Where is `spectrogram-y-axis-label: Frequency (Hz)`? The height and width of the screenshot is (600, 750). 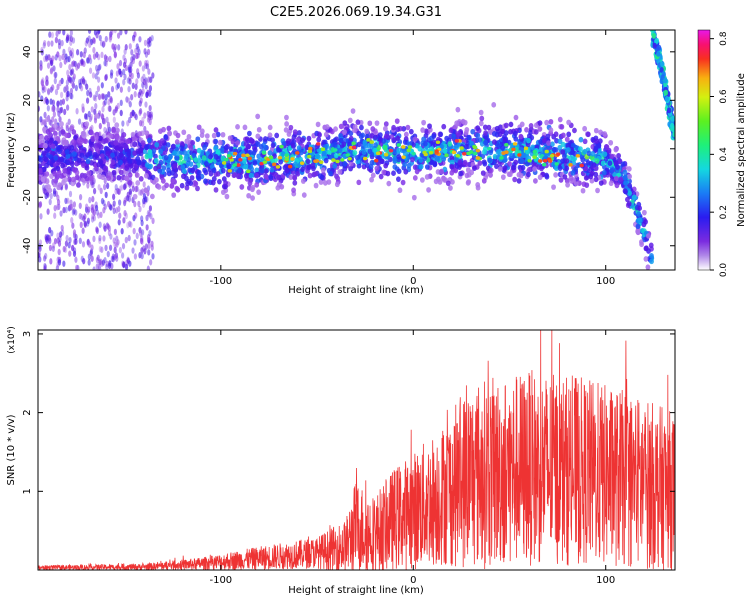
spectrogram-y-axis-label: Frequency (Hz) is located at coordinates (11, 150).